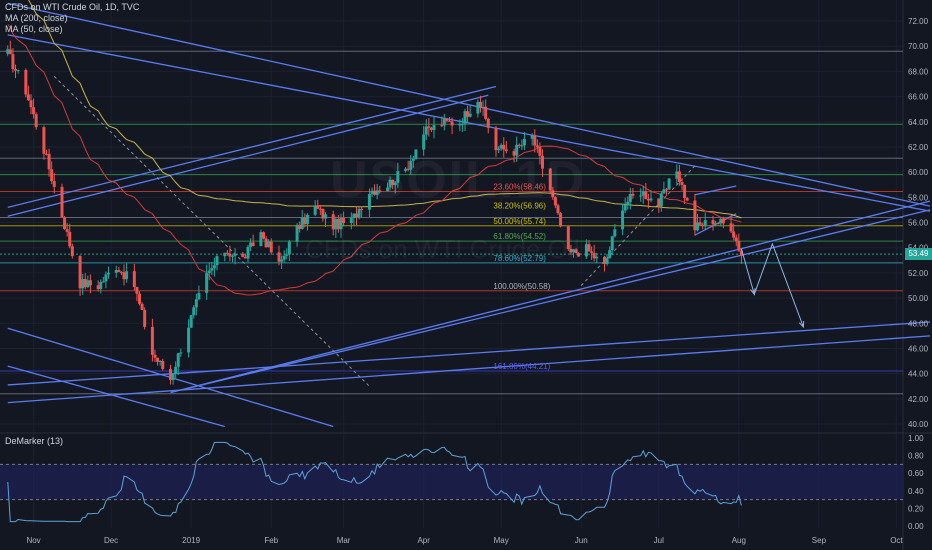 Image resolution: width=932 pixels, height=550 pixels. Describe the element at coordinates (34, 29) in the screenshot. I see `ma50-legend: MA (50, close)` at that location.